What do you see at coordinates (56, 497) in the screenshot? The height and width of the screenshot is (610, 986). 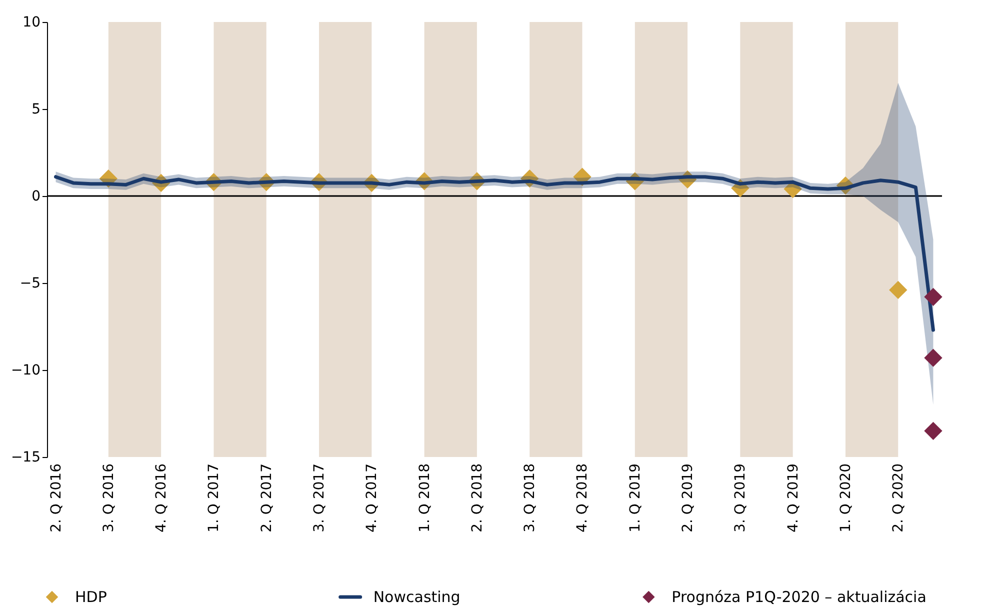 I see `x-tick-label: 2. Q 2016` at bounding box center [56, 497].